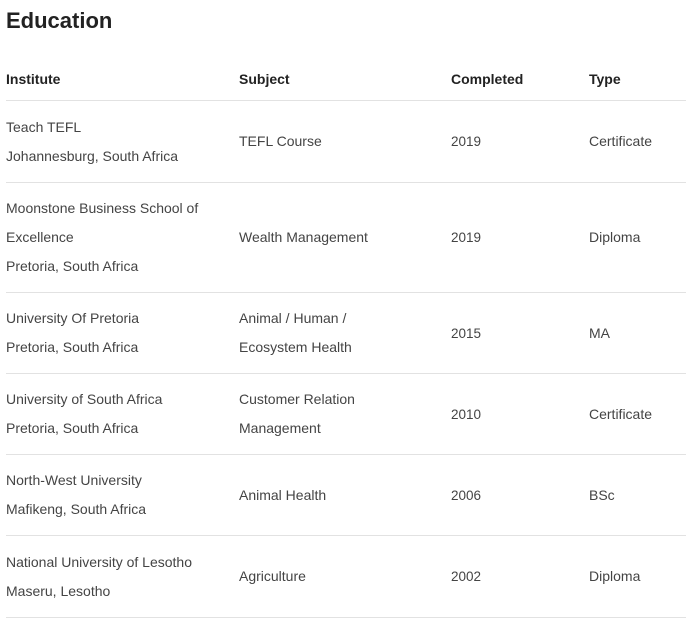  I want to click on institute-name: Teach TEFL, so click(44, 126).